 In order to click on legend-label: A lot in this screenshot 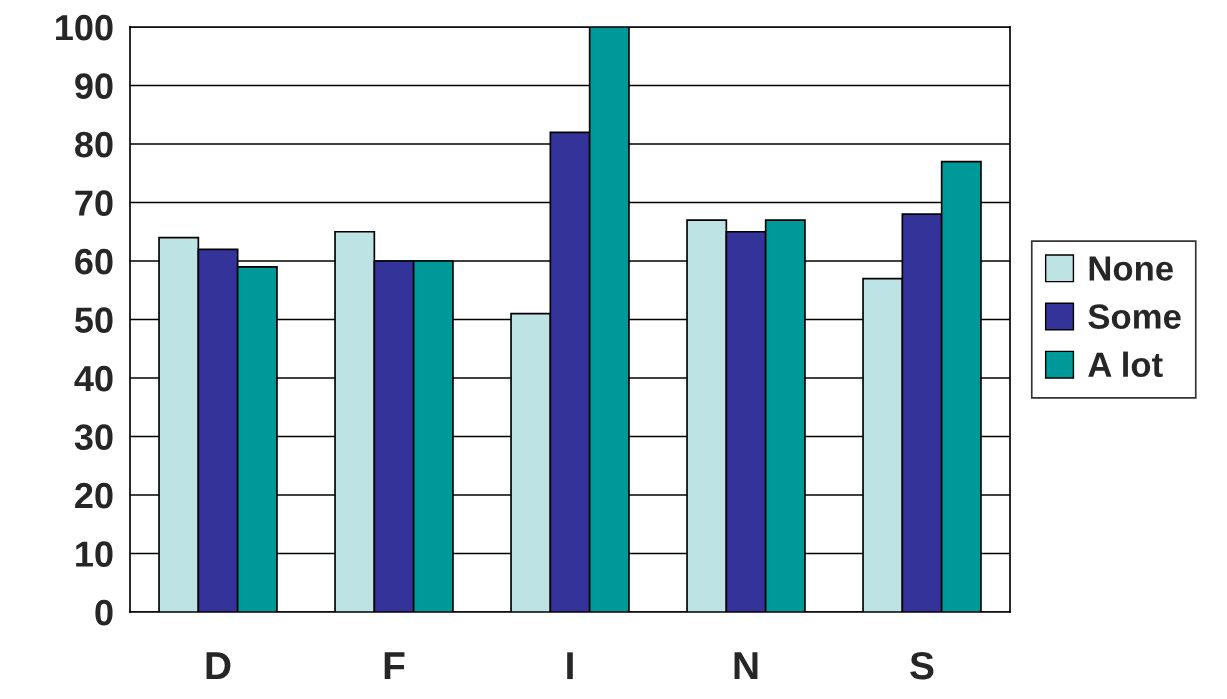, I will do `click(1125, 364)`.